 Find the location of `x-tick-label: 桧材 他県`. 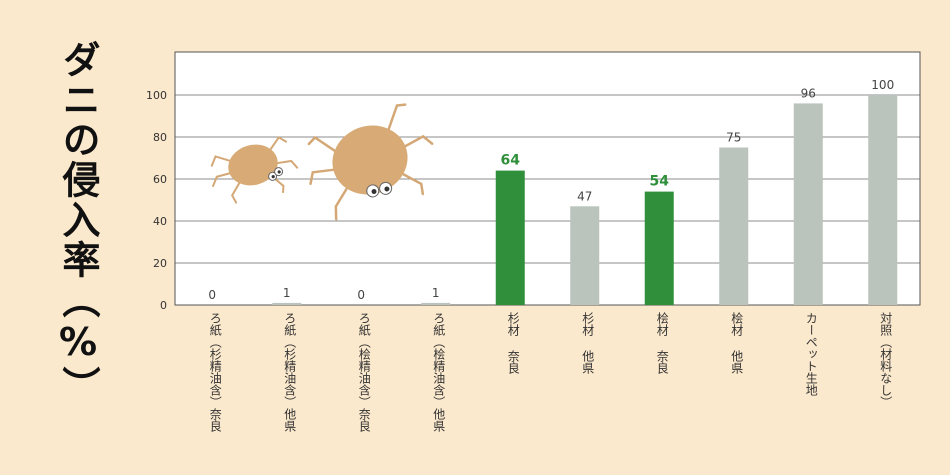

x-tick-label: 桧材 他県 is located at coordinates (736, 343).